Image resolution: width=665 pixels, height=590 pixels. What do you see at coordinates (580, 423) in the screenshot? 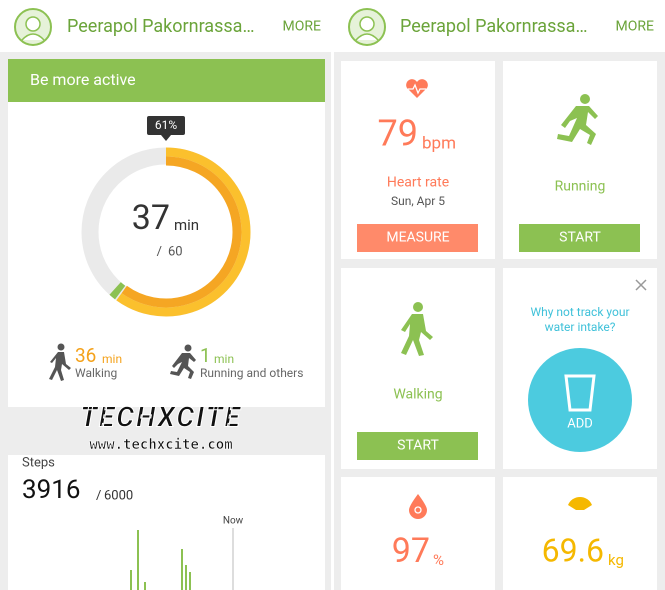
I see `add-label: ADD` at bounding box center [580, 423].